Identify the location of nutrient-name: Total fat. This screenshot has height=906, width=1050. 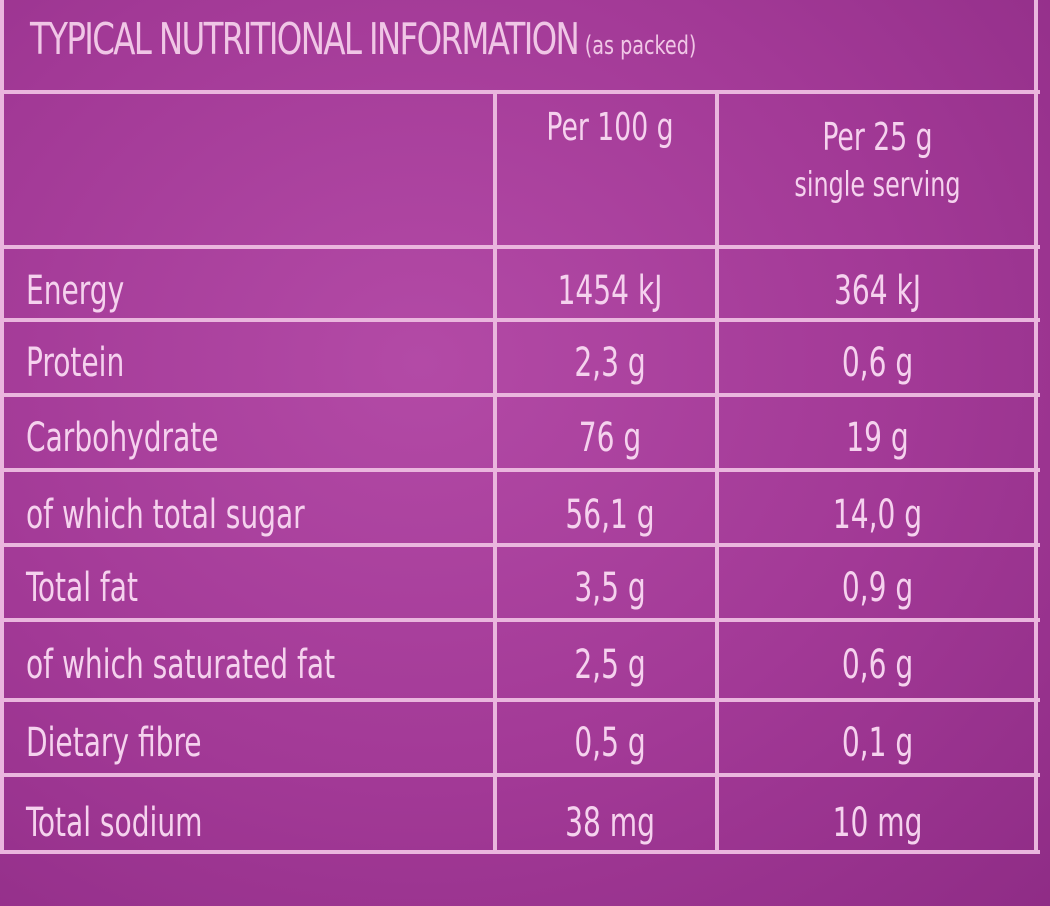
(82, 588).